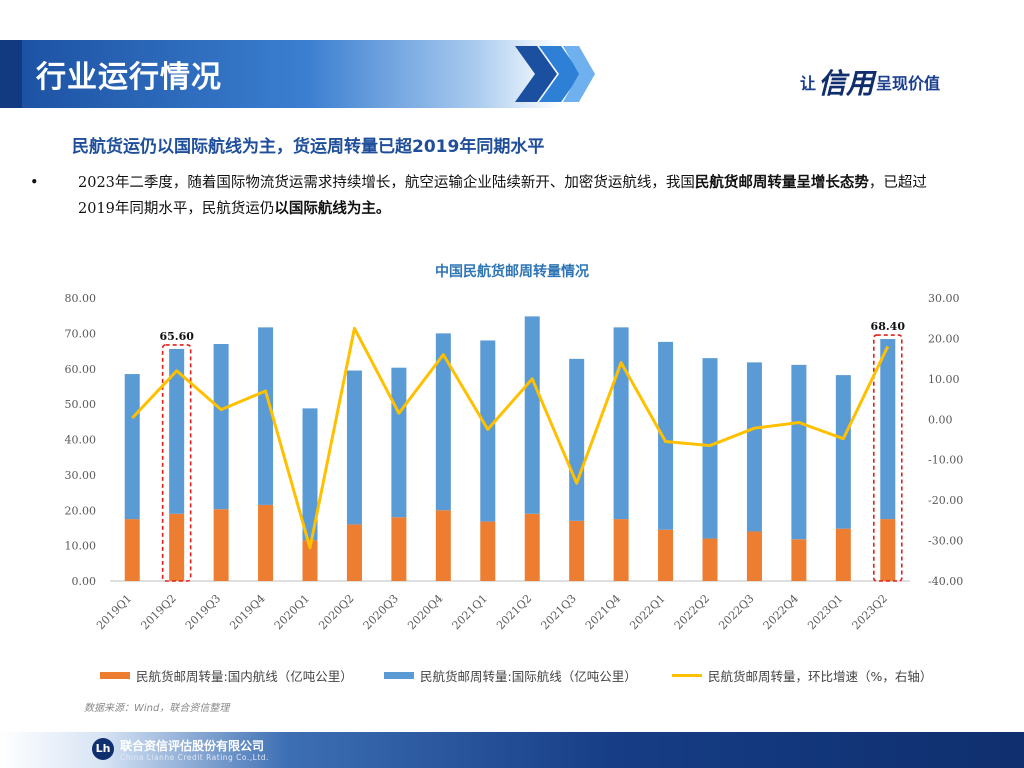  I want to click on y-tick-label: 80.00, so click(81, 298).